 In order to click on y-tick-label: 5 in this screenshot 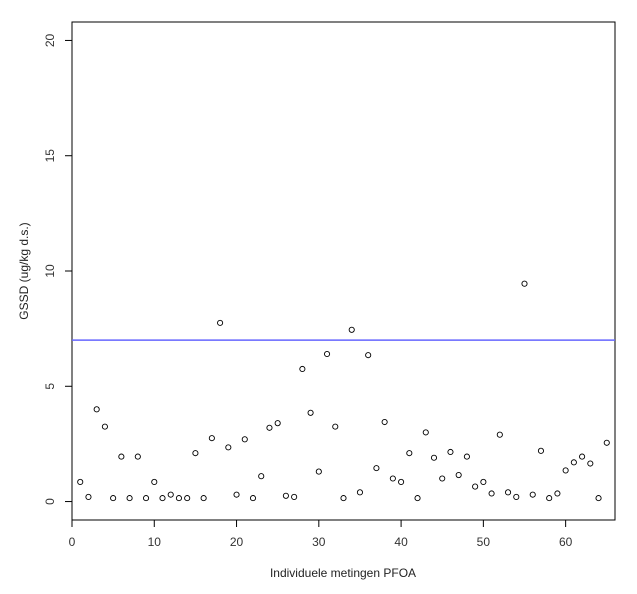, I will do `click(50, 386)`.